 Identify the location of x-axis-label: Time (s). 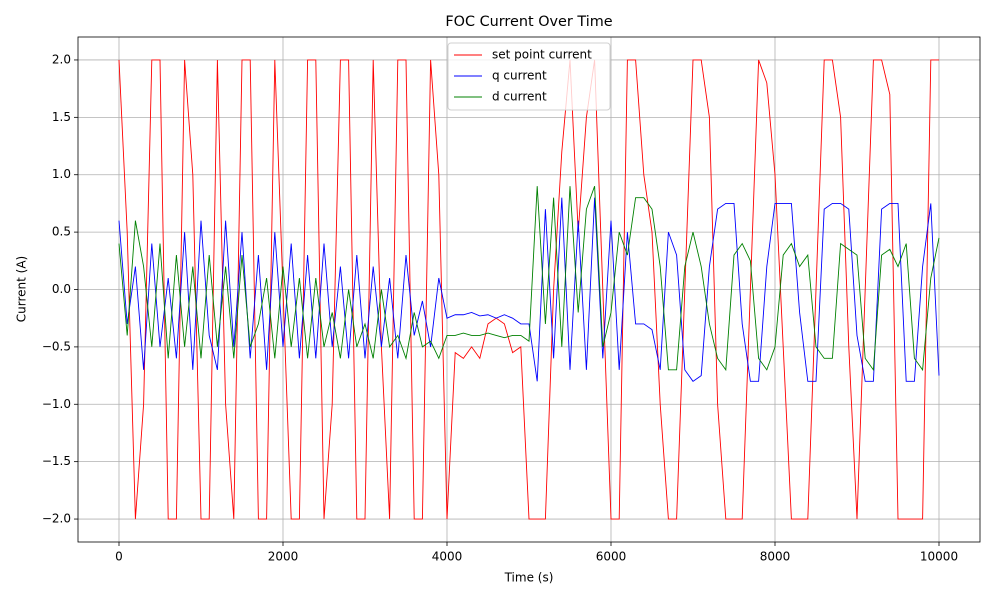
(529, 578).